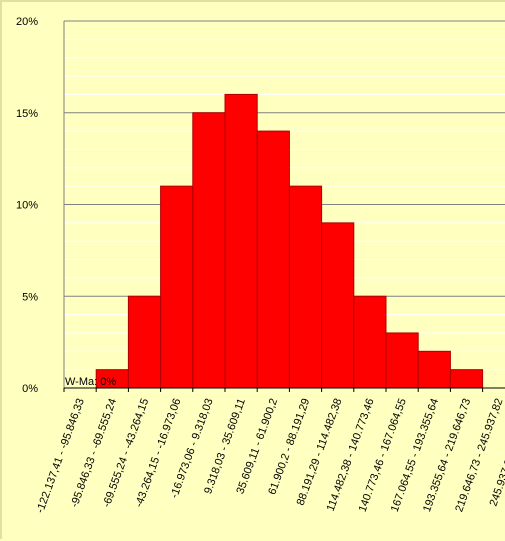 The image size is (505, 541). What do you see at coordinates (27, 22) in the screenshot?
I see `y-tick-label: 20%` at bounding box center [27, 22].